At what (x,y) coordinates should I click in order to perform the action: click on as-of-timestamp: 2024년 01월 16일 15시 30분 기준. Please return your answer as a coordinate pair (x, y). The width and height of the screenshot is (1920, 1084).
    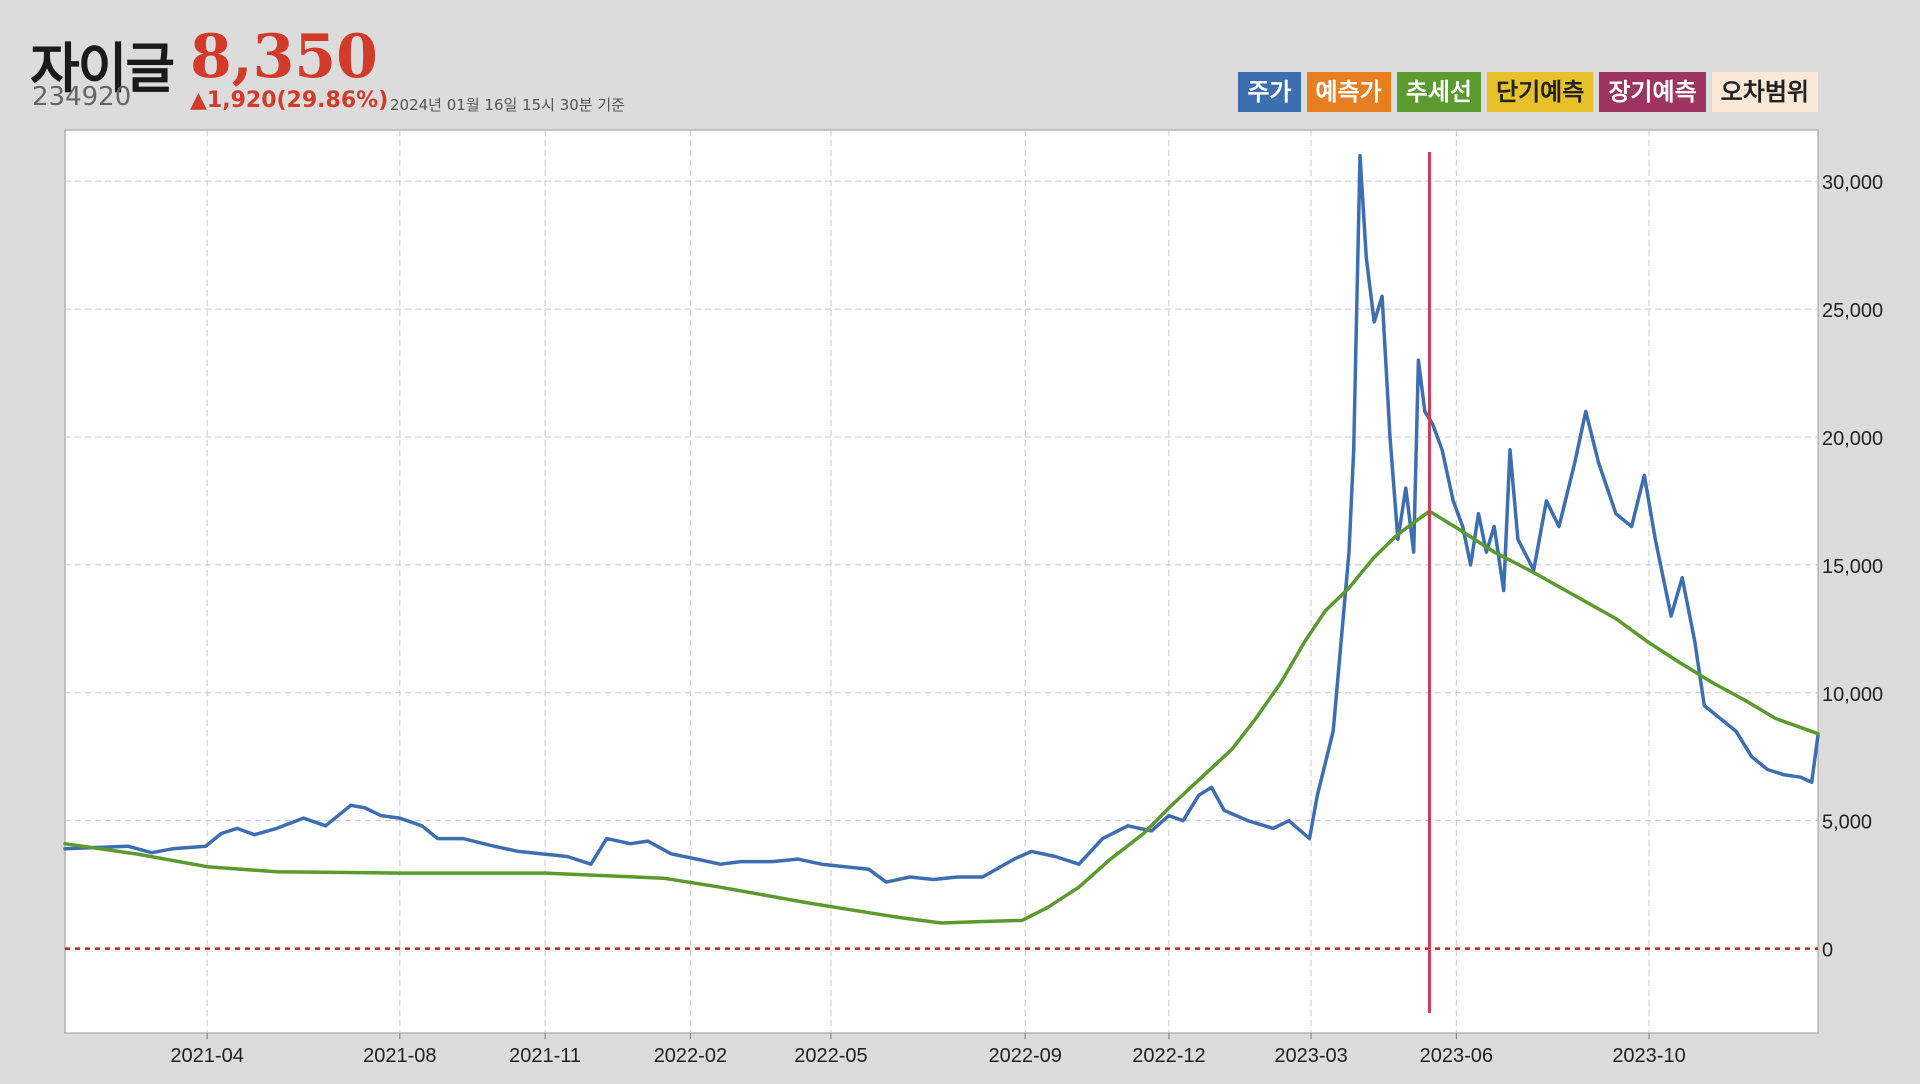
    Looking at the image, I should click on (507, 105).